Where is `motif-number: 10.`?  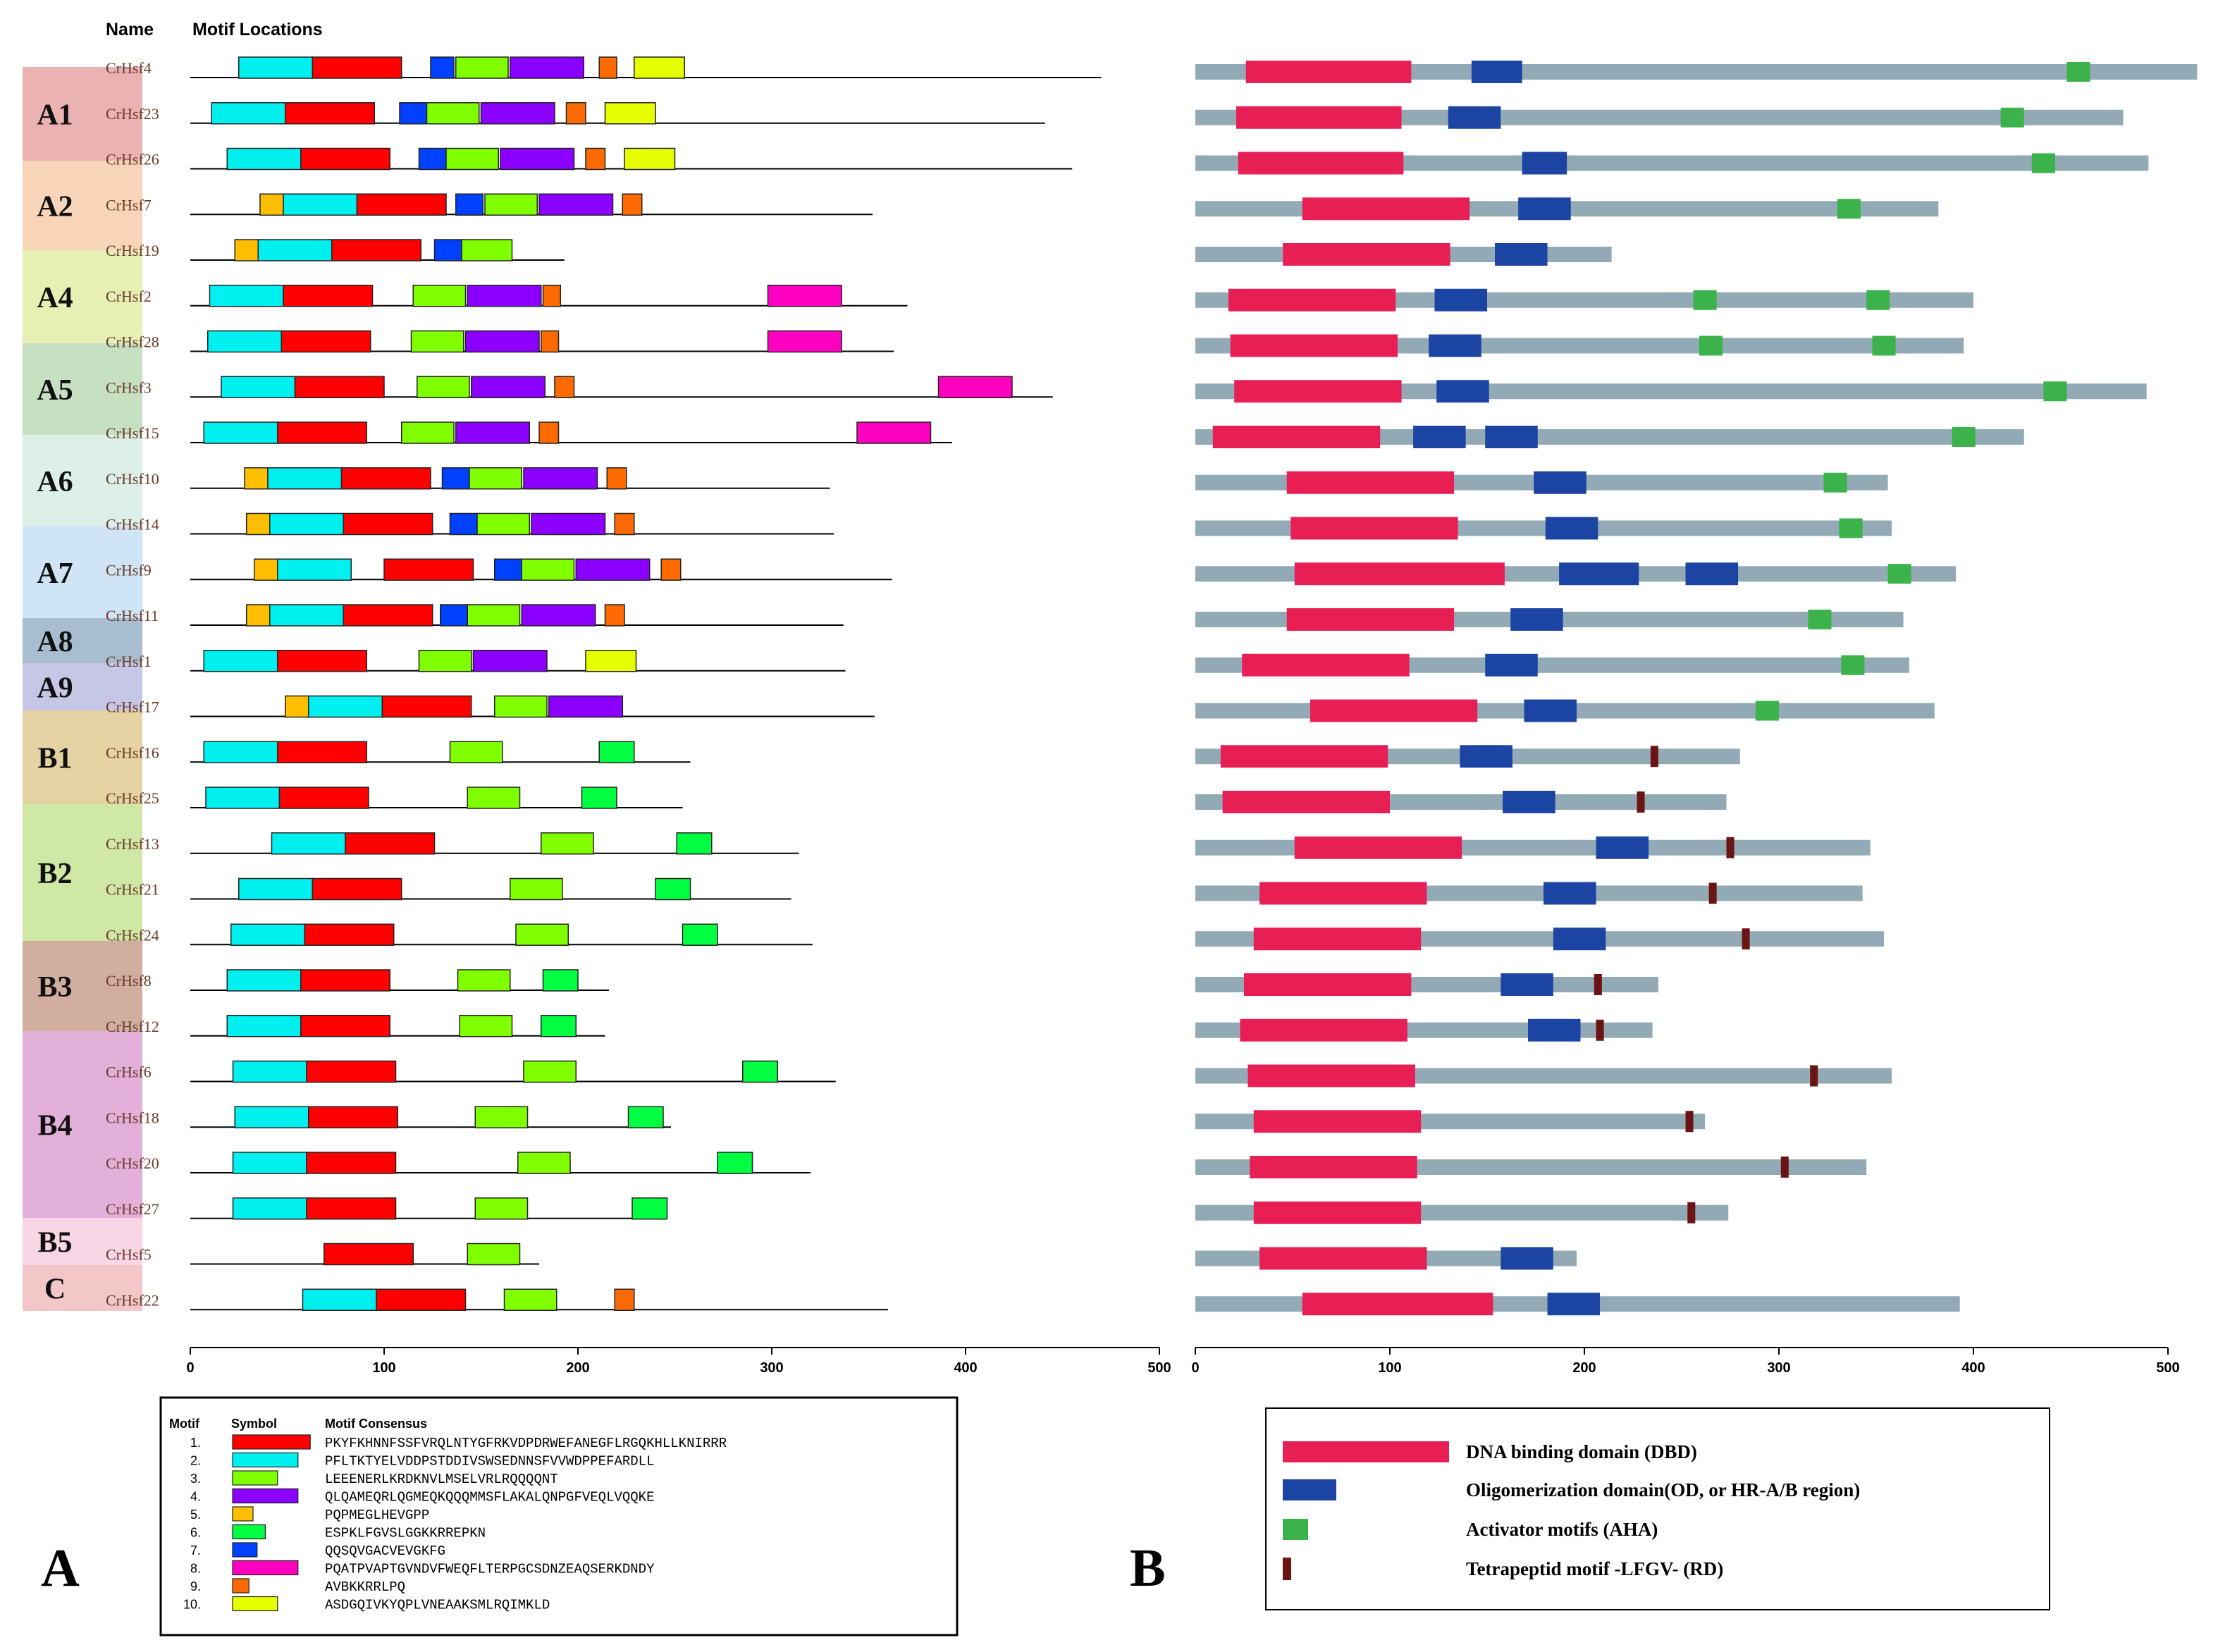
motif-number: 10. is located at coordinates (192, 1605).